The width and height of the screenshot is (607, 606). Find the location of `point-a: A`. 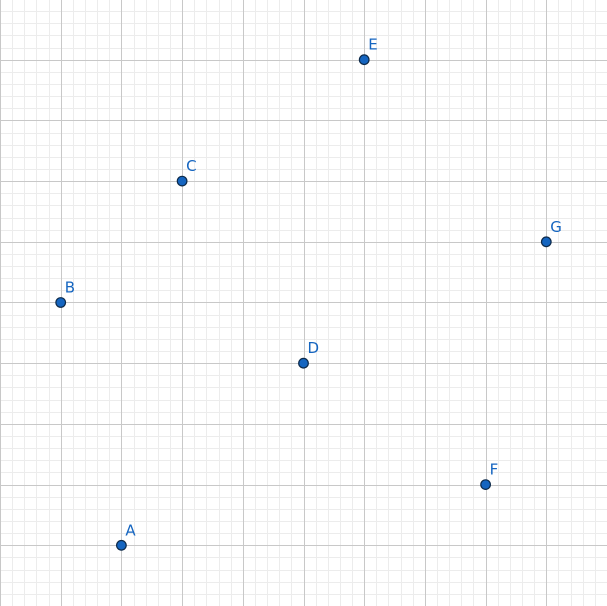

point-a: A is located at coordinates (126, 536).